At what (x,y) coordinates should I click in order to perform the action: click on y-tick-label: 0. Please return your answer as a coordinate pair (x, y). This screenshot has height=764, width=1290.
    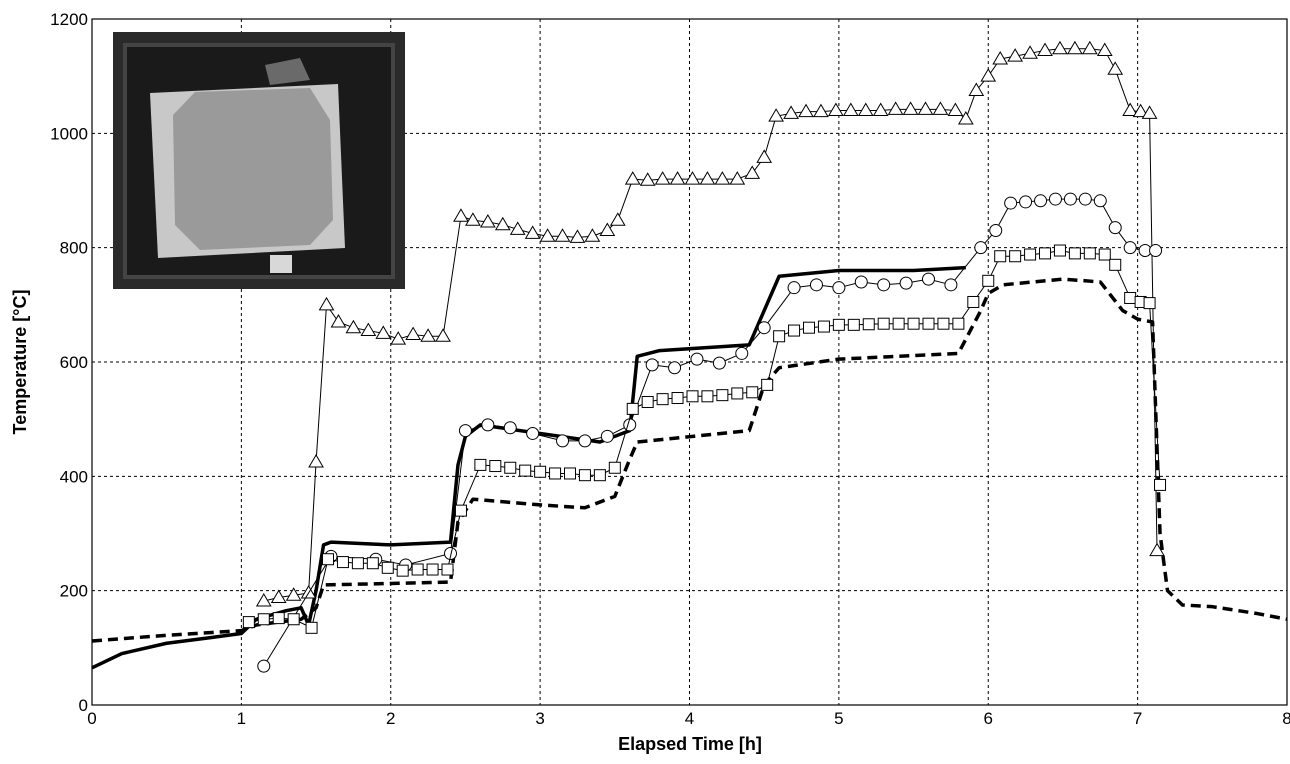
    Looking at the image, I should click on (83, 705).